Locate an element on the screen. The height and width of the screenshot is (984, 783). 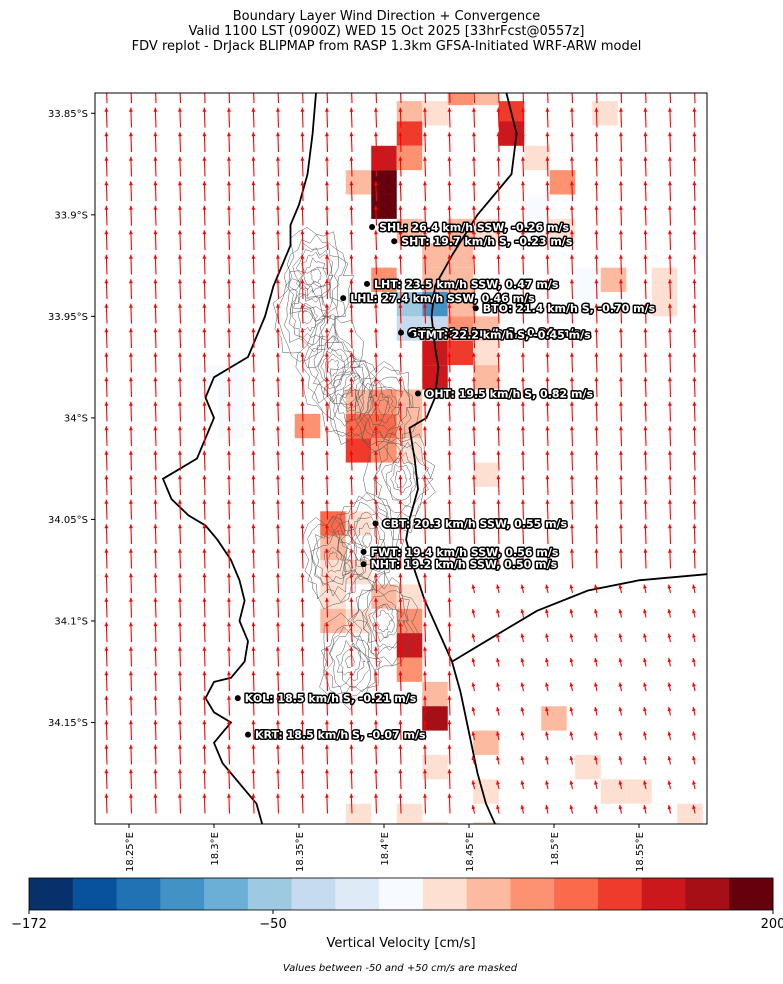
x-tick-label: 18.4°E is located at coordinates (385, 849).